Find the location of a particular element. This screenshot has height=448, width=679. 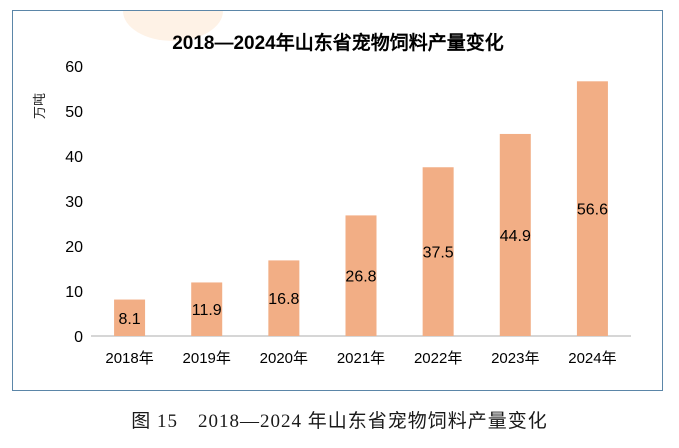

y-axis-ticks: 0 10 20 30 40 50 60 is located at coordinates (74, 202).